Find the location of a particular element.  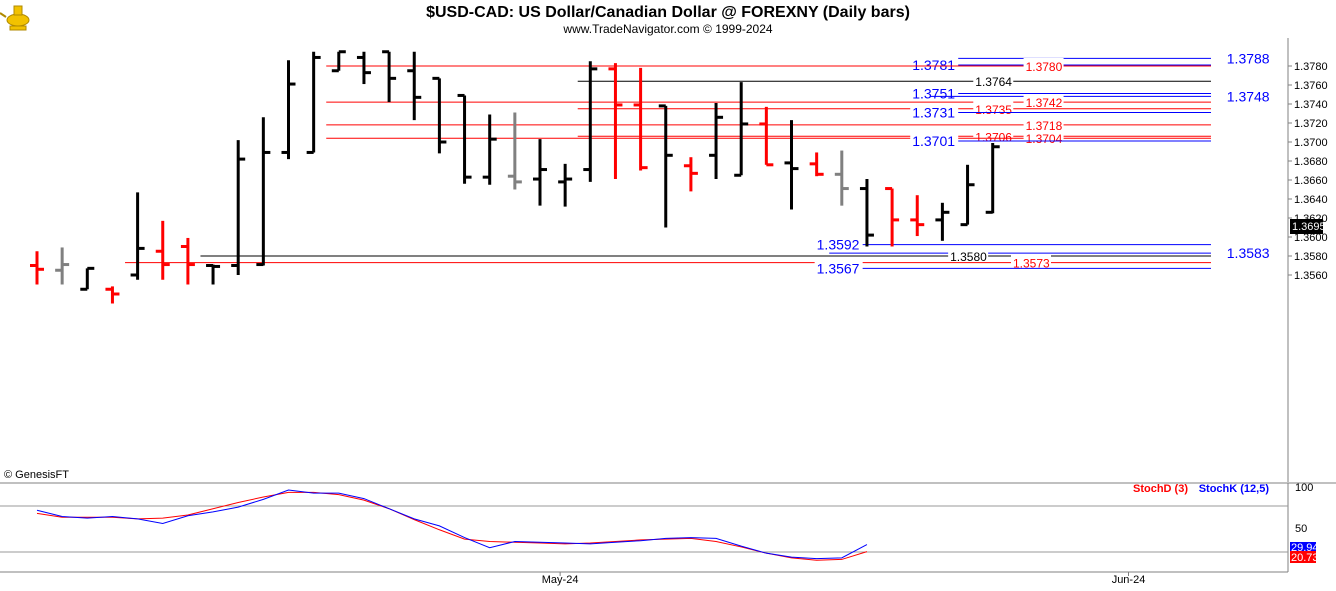

stoch-k-line is located at coordinates (452, 524).